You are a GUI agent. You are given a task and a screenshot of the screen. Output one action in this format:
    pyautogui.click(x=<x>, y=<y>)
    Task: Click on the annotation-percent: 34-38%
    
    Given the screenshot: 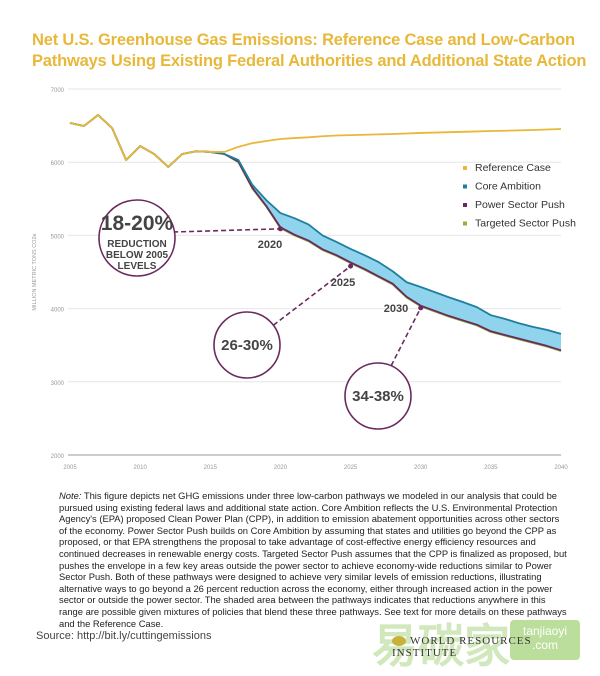 What is the action you would take?
    pyautogui.click(x=378, y=396)
    